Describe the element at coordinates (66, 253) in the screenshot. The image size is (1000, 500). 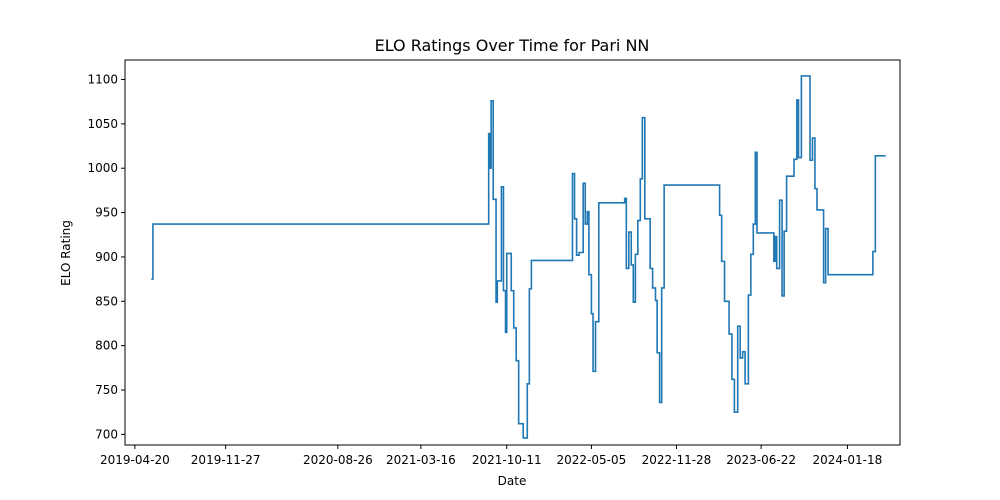
I see `y-axis-label: ELO Rating` at that location.